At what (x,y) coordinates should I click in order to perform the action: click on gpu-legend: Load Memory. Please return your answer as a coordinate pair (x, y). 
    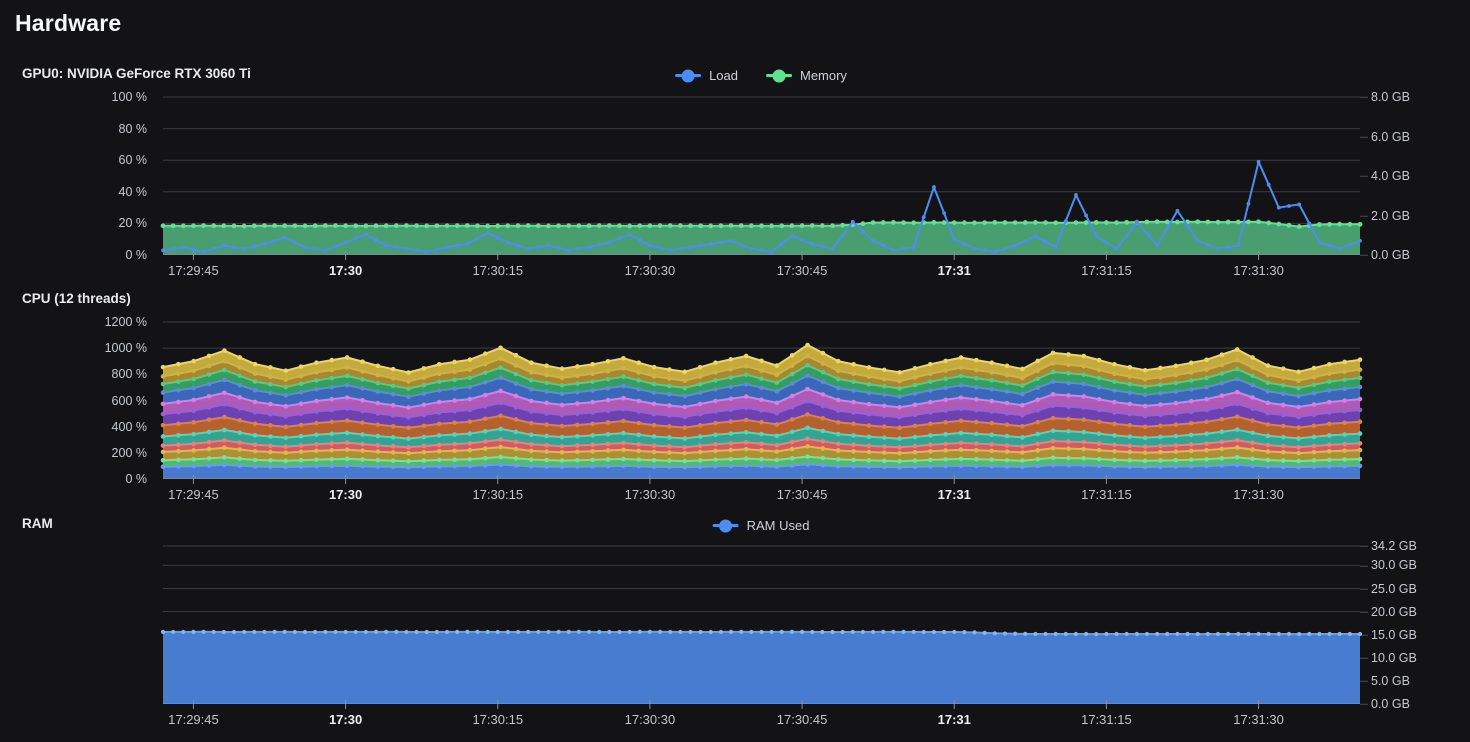
    Looking at the image, I should click on (761, 75).